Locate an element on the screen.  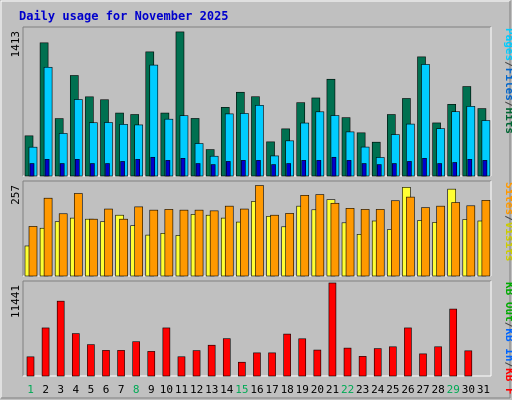
day-label-6: 6 is located at coordinates (106, 389).